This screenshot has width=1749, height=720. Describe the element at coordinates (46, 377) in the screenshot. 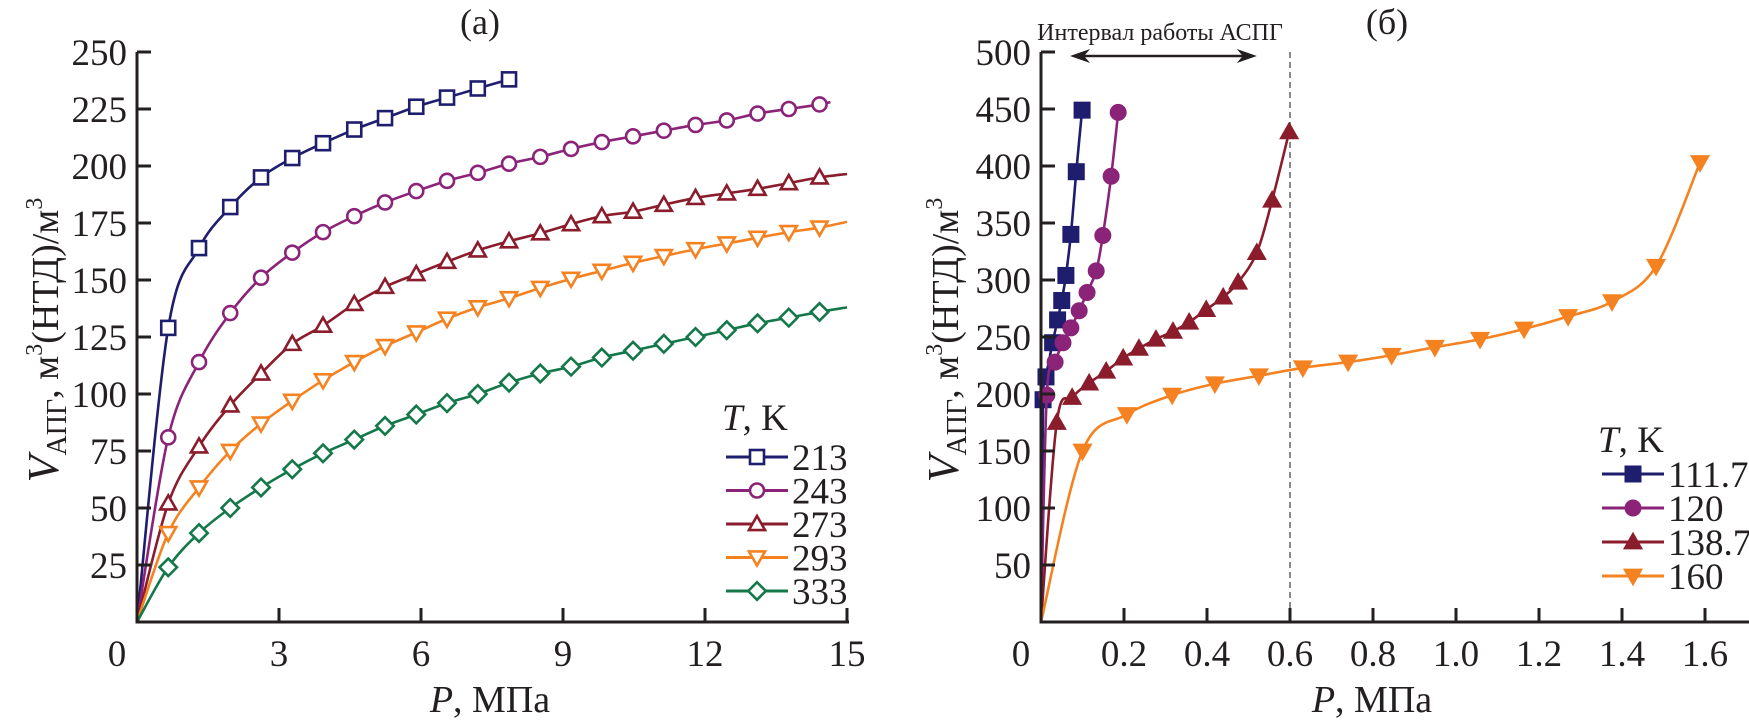

I see `panel-a-y-unit1: , м` at that location.